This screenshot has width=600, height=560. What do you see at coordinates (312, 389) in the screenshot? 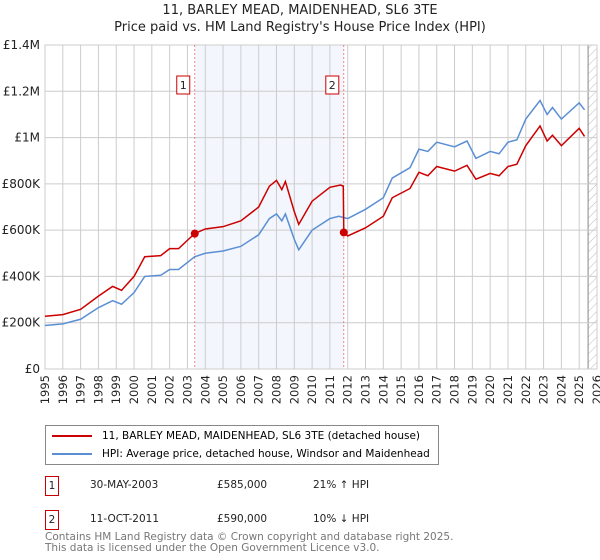
I see `x-tick-label: 2010` at bounding box center [312, 389].